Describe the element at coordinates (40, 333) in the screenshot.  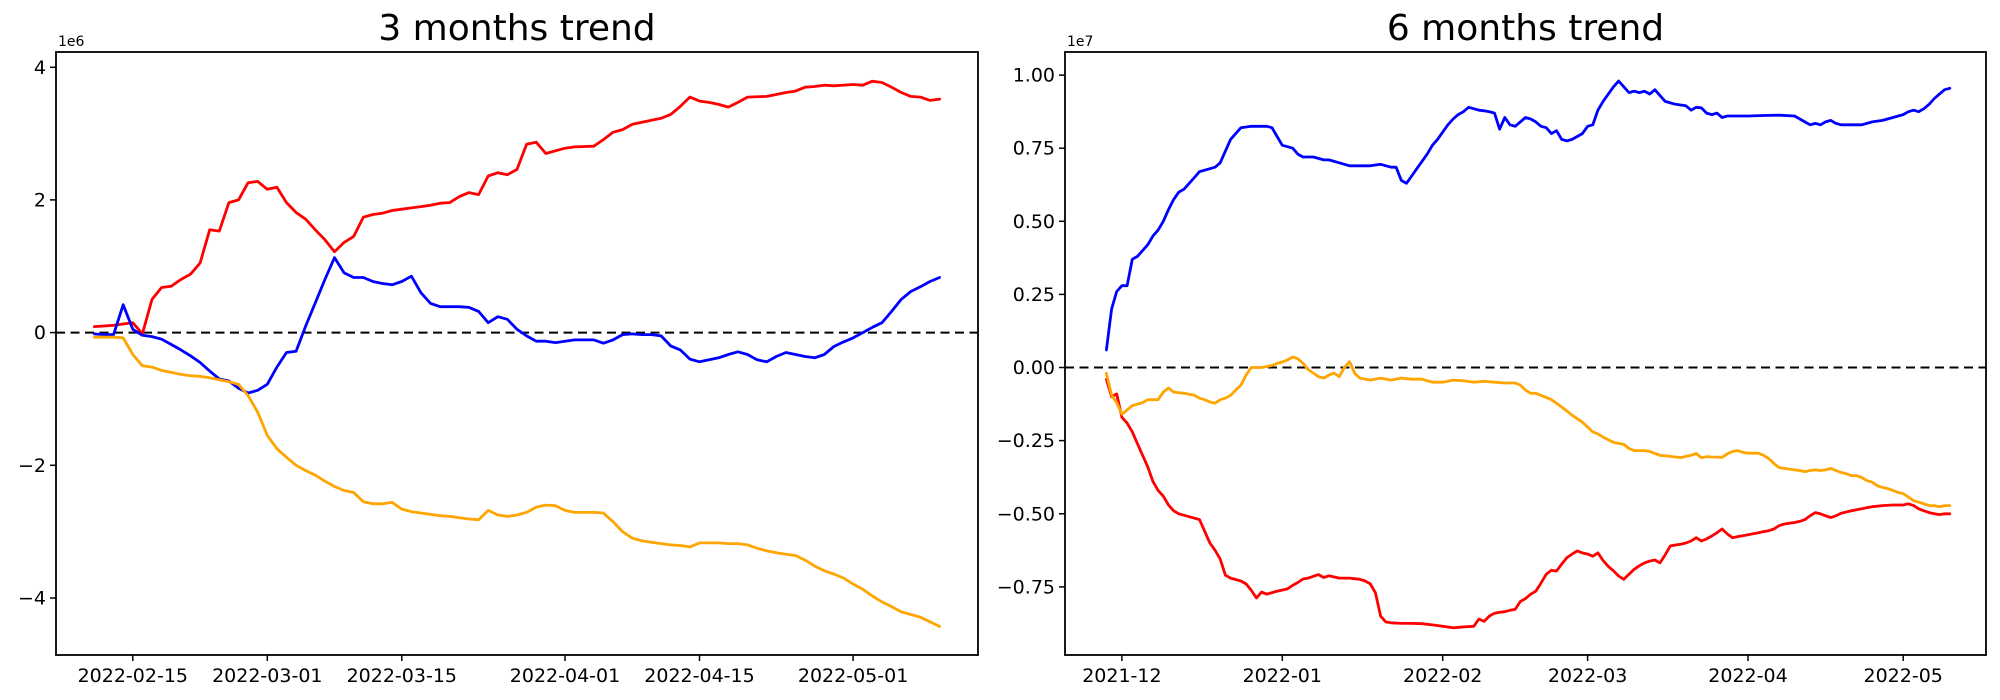
I see `y-tick-label: 0` at that location.